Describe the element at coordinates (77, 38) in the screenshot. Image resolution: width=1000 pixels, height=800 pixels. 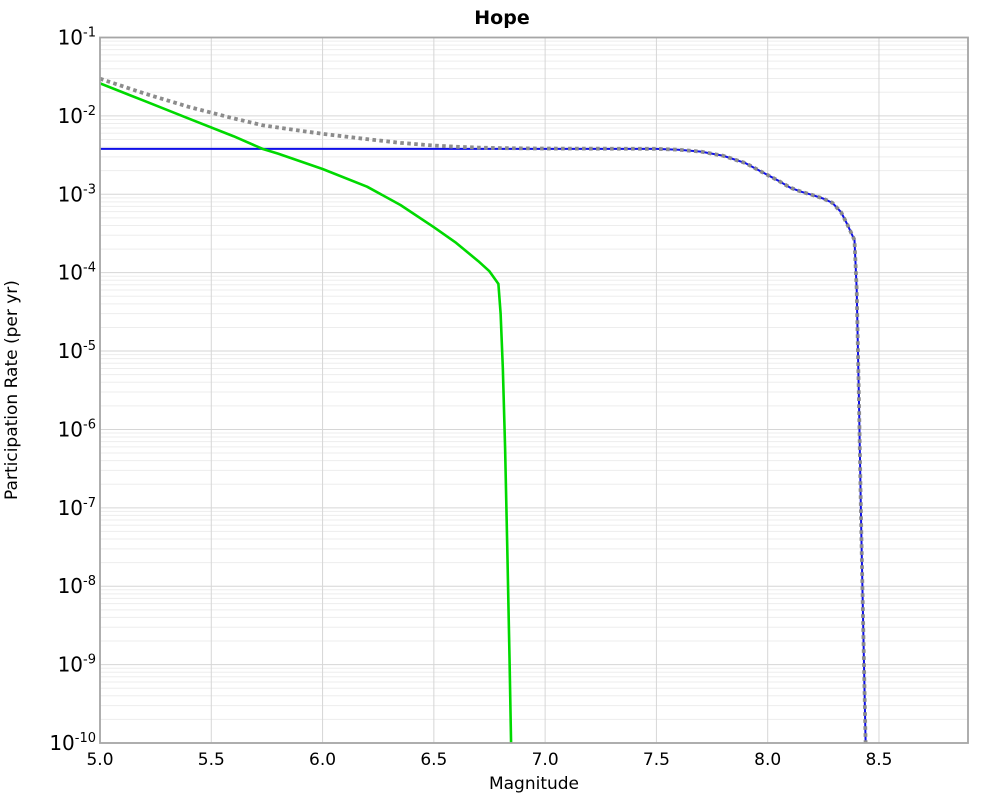
I see `y-tick-label: 10⁻¹` at that location.